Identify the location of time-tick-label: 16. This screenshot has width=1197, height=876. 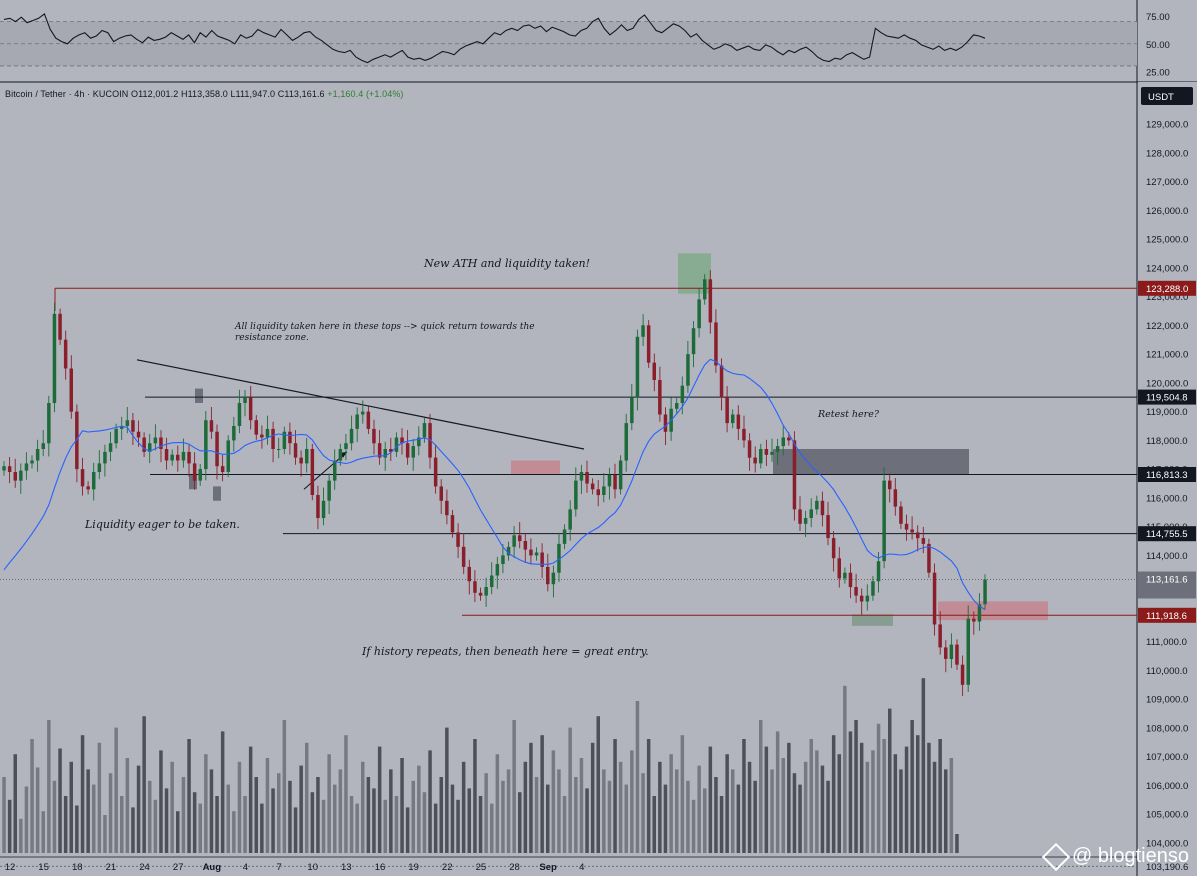
(380, 867).